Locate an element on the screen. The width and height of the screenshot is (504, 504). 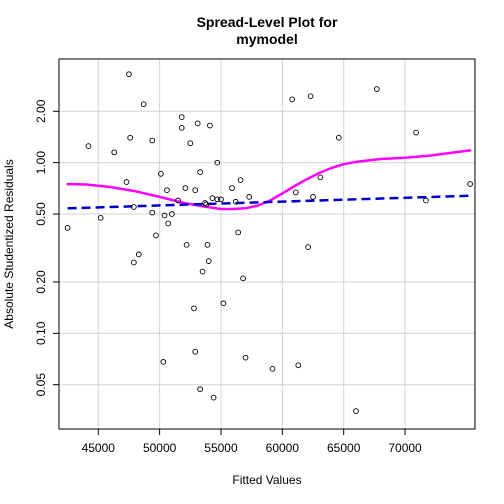
x-tick-label: 50000 is located at coordinates (160, 448).